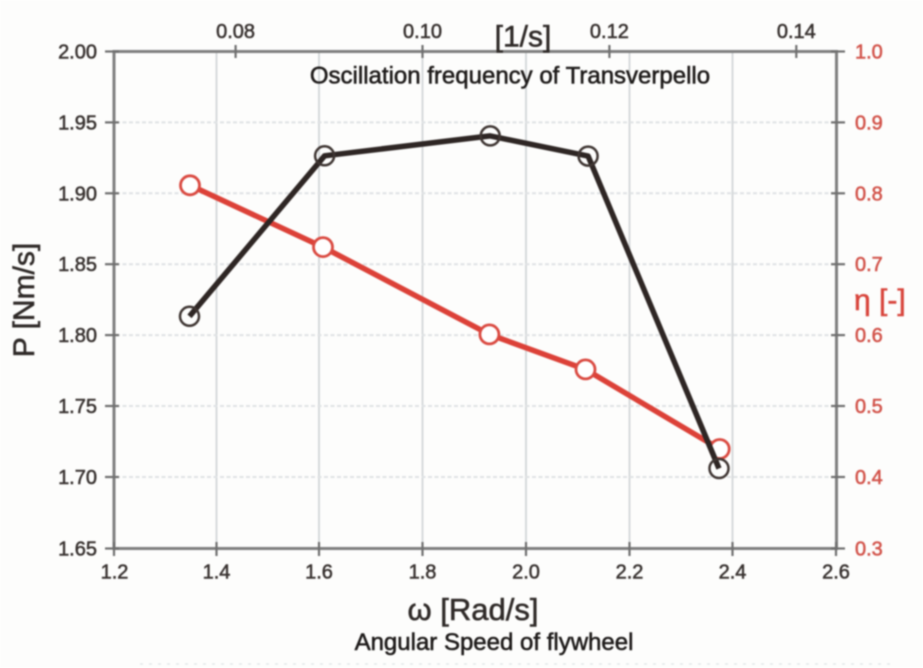 The height and width of the screenshot is (668, 923). I want to click on svg-text: 2.00, so click(77, 53).